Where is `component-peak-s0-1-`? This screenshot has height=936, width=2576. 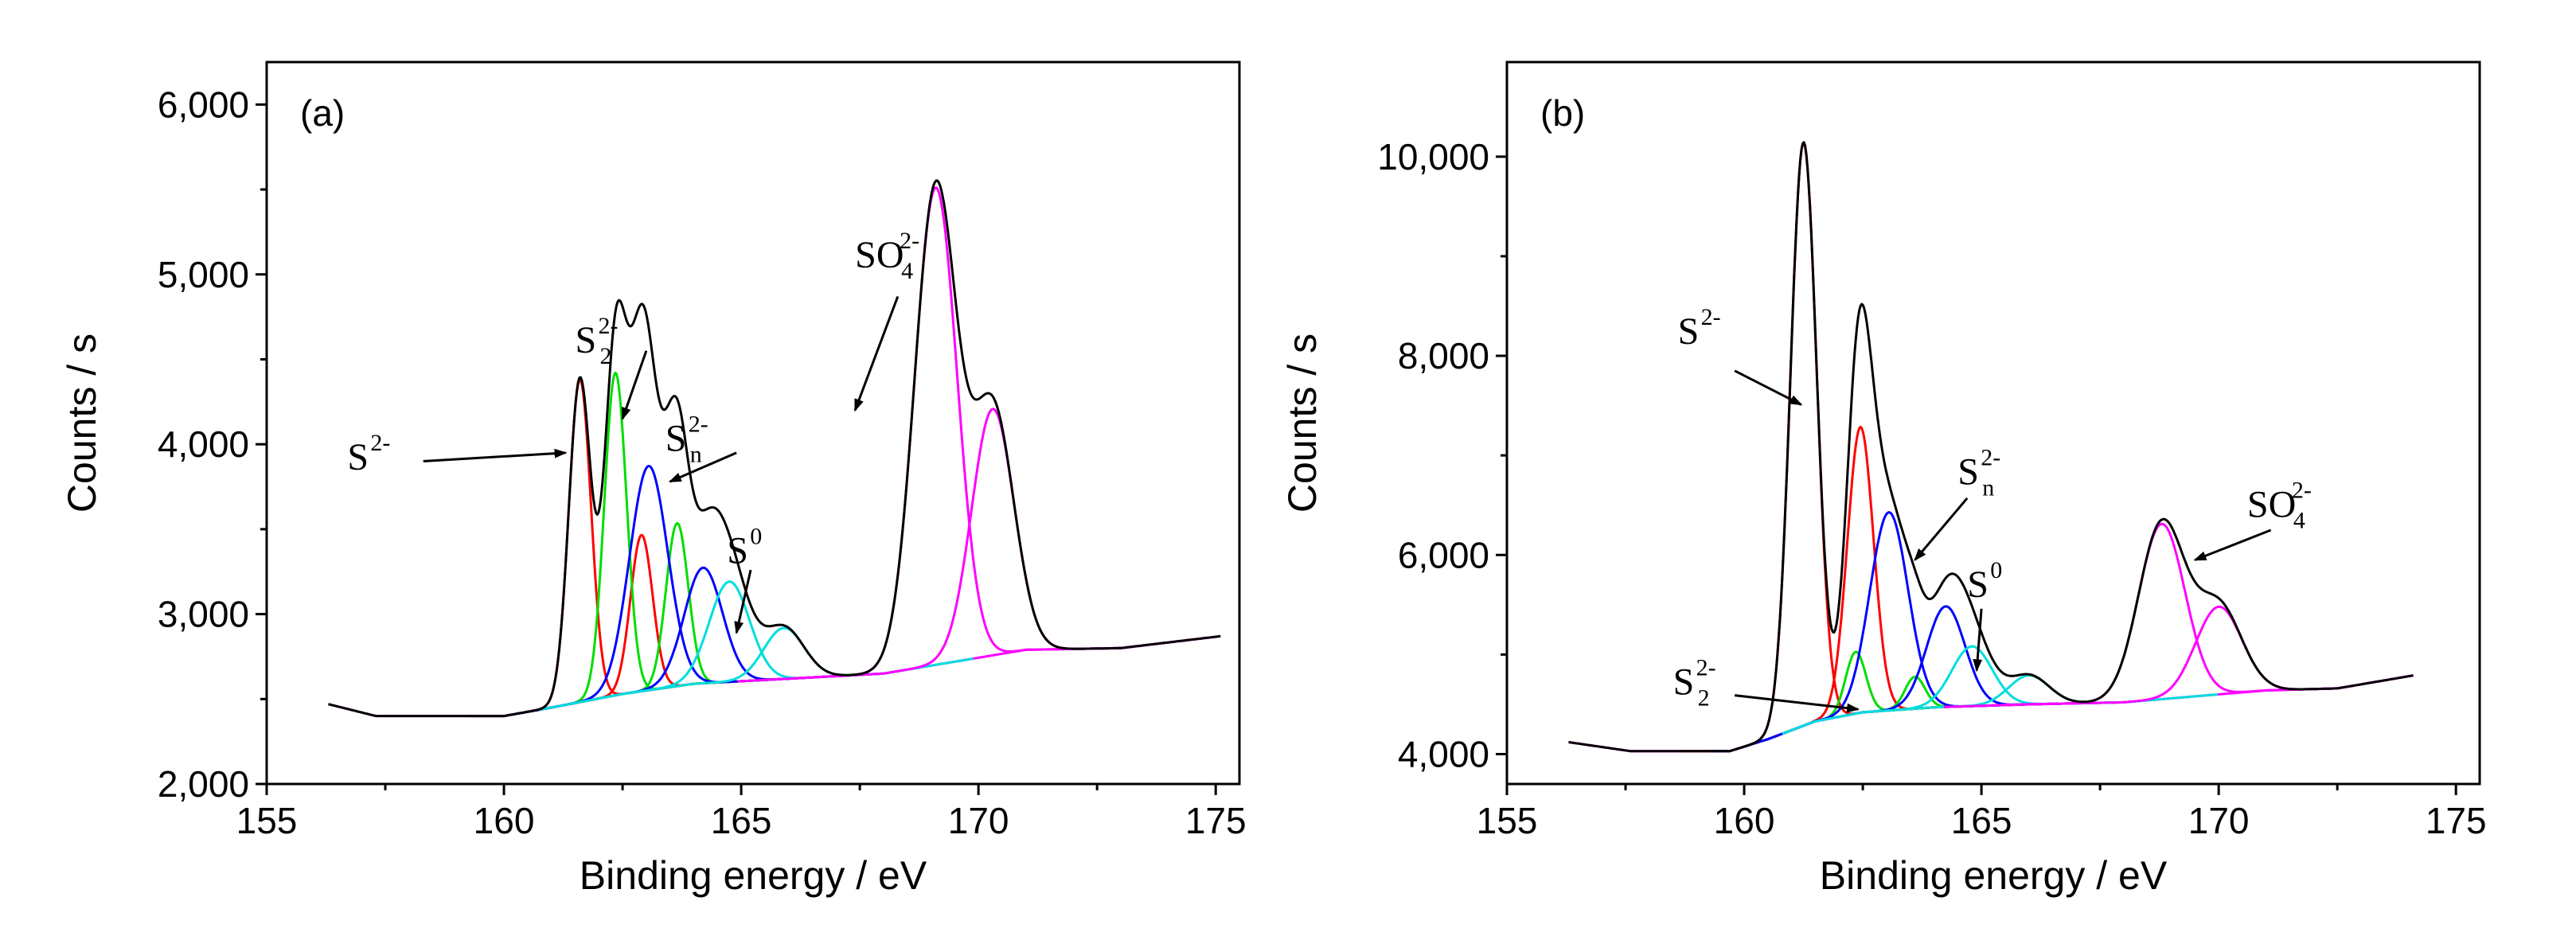 component-peak-s0-1- is located at coordinates (1971, 690).